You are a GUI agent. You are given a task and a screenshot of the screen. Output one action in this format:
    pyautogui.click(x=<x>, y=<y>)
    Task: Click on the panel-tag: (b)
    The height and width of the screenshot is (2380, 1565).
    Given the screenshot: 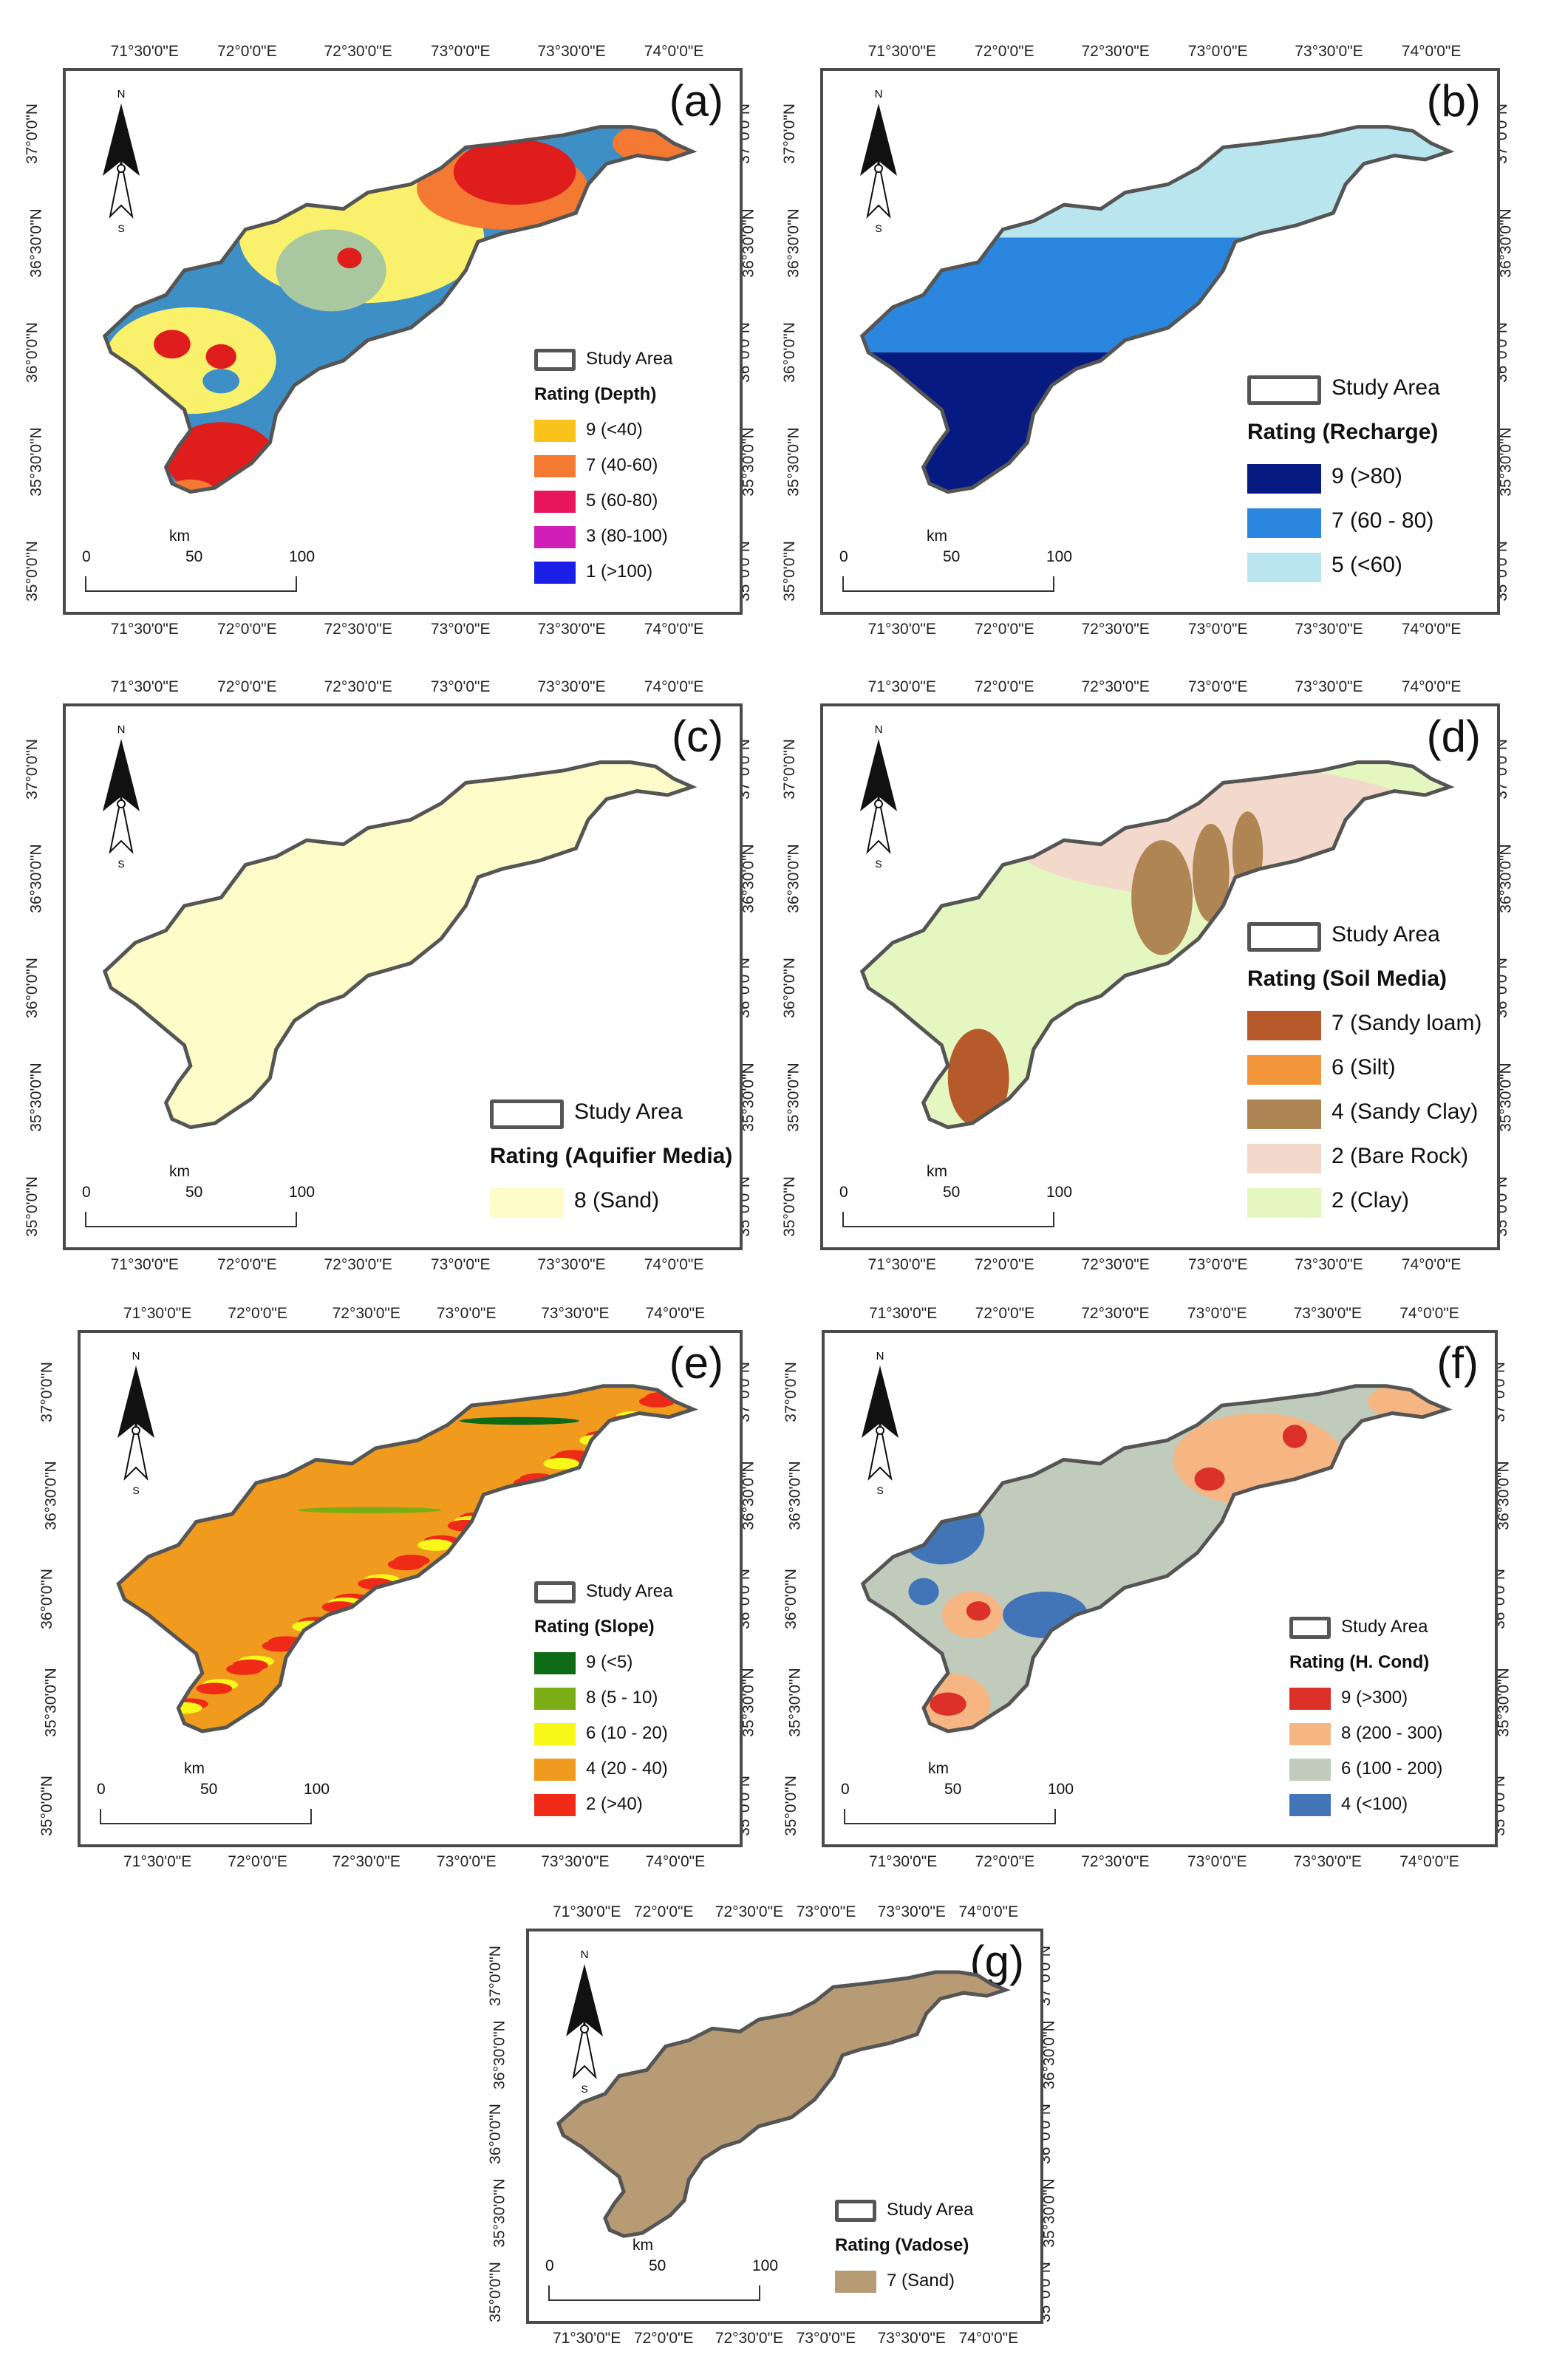 What is the action you would take?
    pyautogui.click(x=1453, y=101)
    